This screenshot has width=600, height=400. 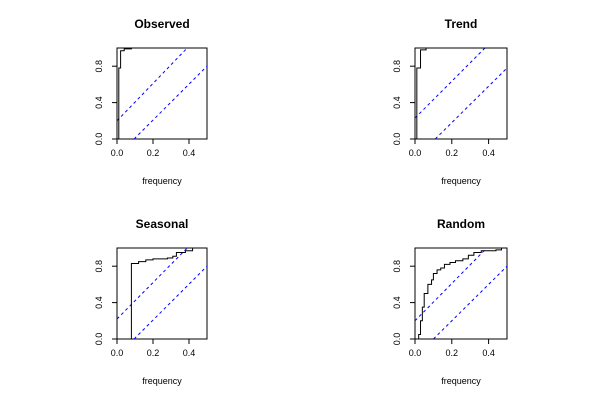 I want to click on panel-title: Random, so click(x=461, y=224).